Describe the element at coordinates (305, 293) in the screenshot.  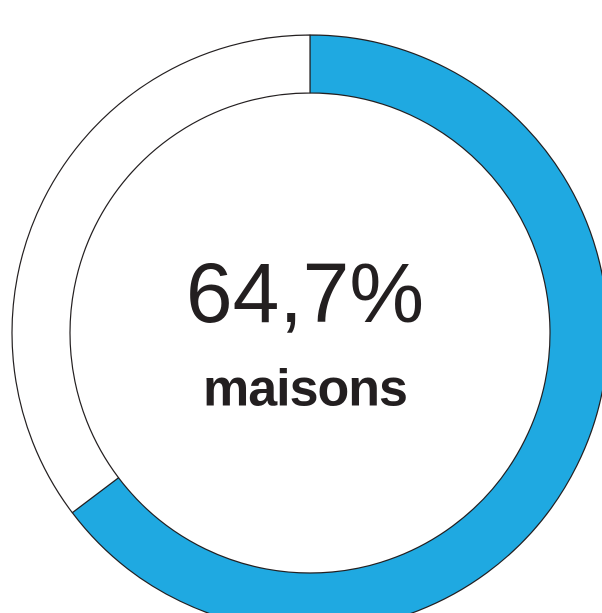
I see `center-value: 64,7%` at that location.